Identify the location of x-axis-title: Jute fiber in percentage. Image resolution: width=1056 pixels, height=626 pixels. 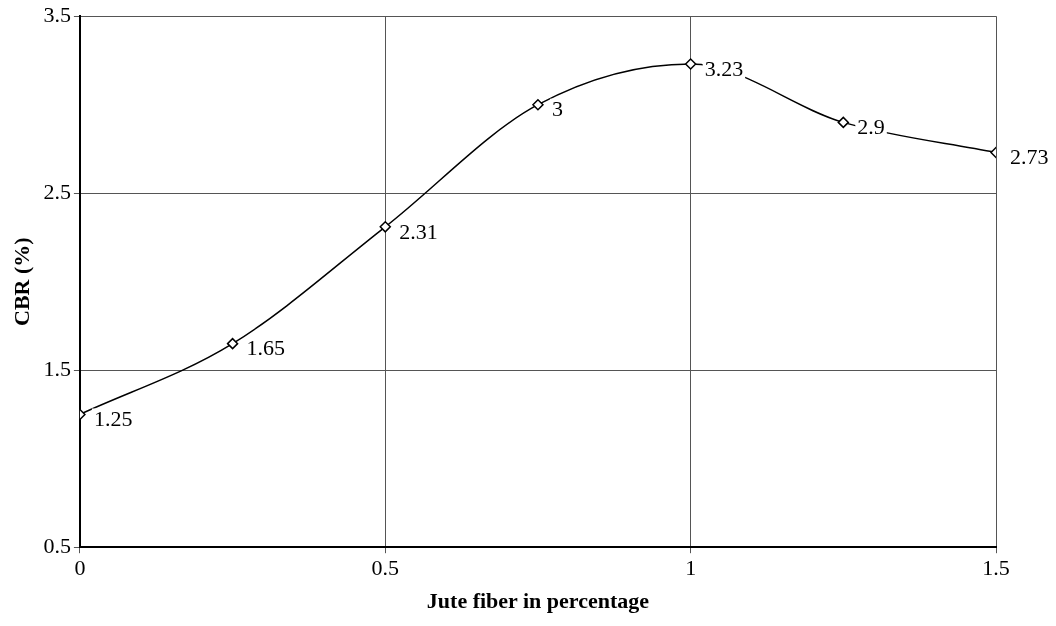
(538, 601).